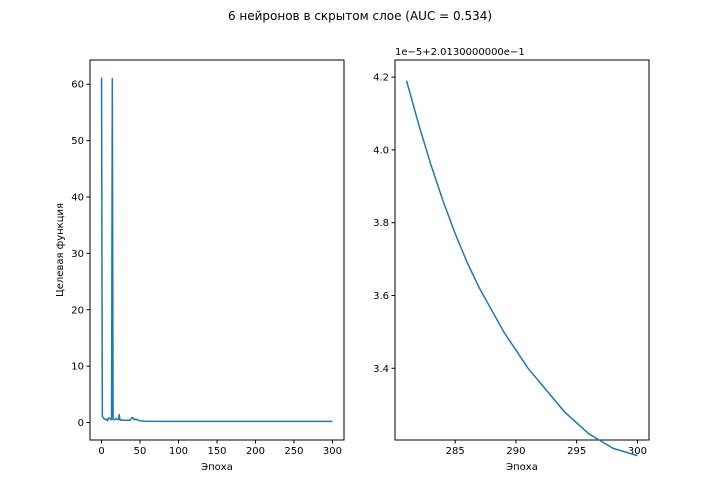 This screenshot has height=504, width=720. Describe the element at coordinates (77, 310) in the screenshot. I see `left-plot-y-tick-label: 20` at that location.